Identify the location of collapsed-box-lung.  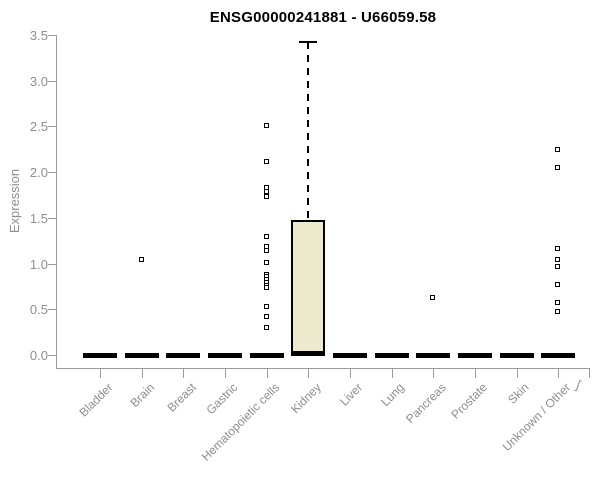
(391, 355).